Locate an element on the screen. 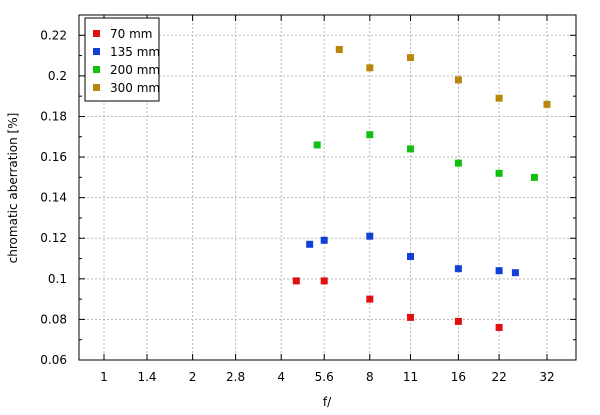  y-tick-label: 0.2 is located at coordinates (57, 76).